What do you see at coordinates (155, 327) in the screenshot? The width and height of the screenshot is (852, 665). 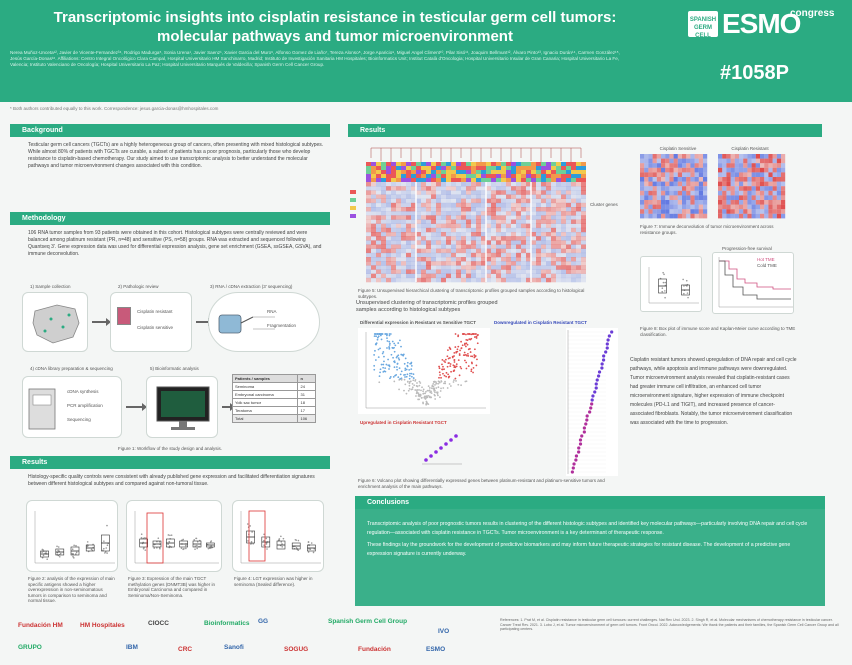 I see `sensitive-label: Cisplatin sensitive` at bounding box center [155, 327].